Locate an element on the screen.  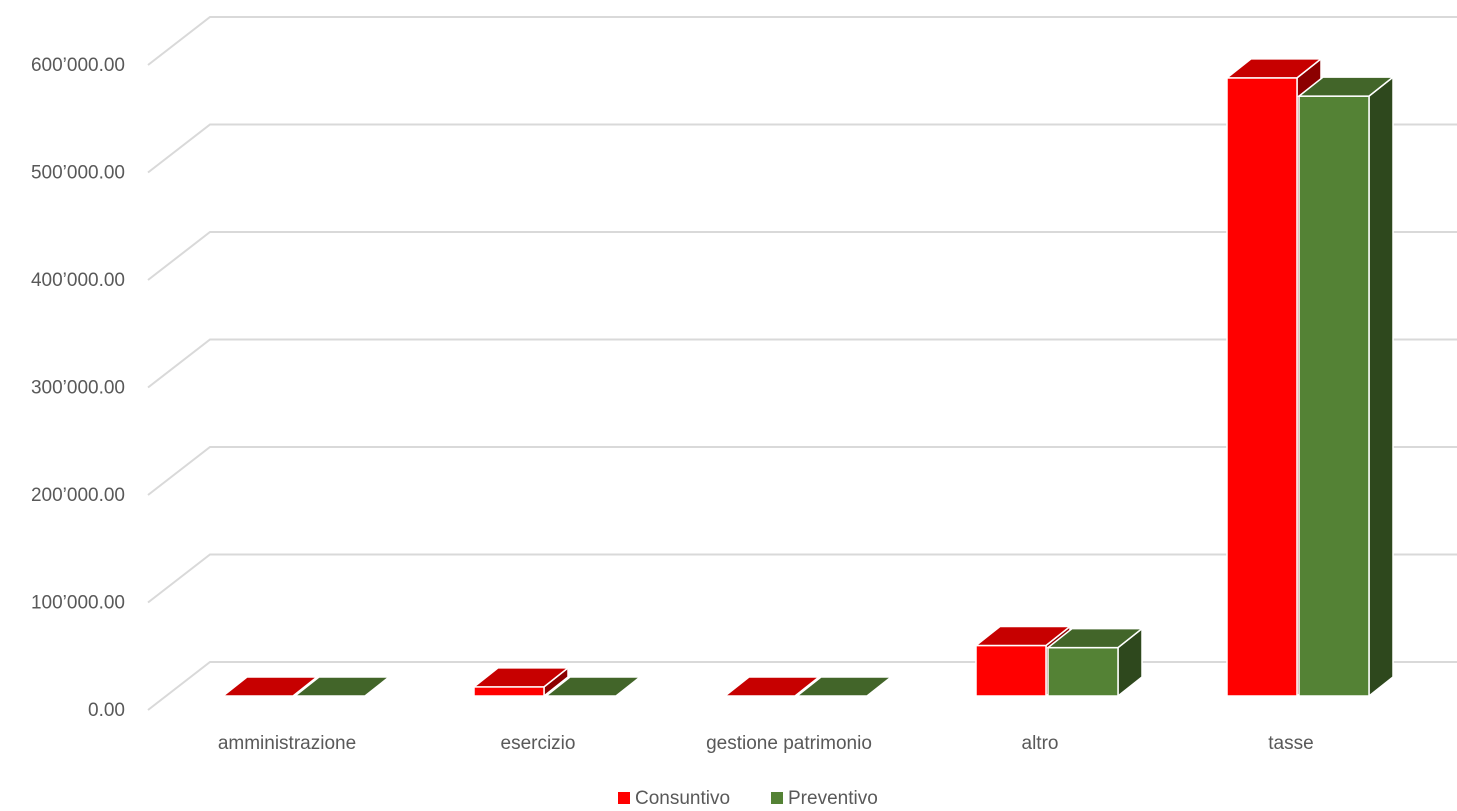
legend: Consuntivo Preventivo is located at coordinates (748, 798).